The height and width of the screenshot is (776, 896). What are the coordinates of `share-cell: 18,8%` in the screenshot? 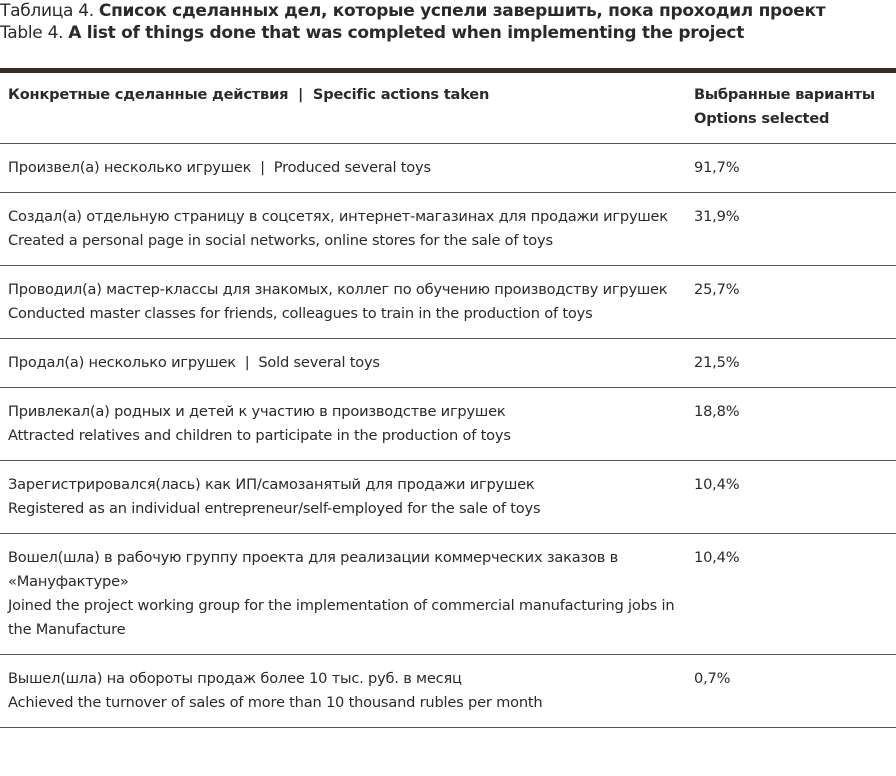 It's located at (791, 424).